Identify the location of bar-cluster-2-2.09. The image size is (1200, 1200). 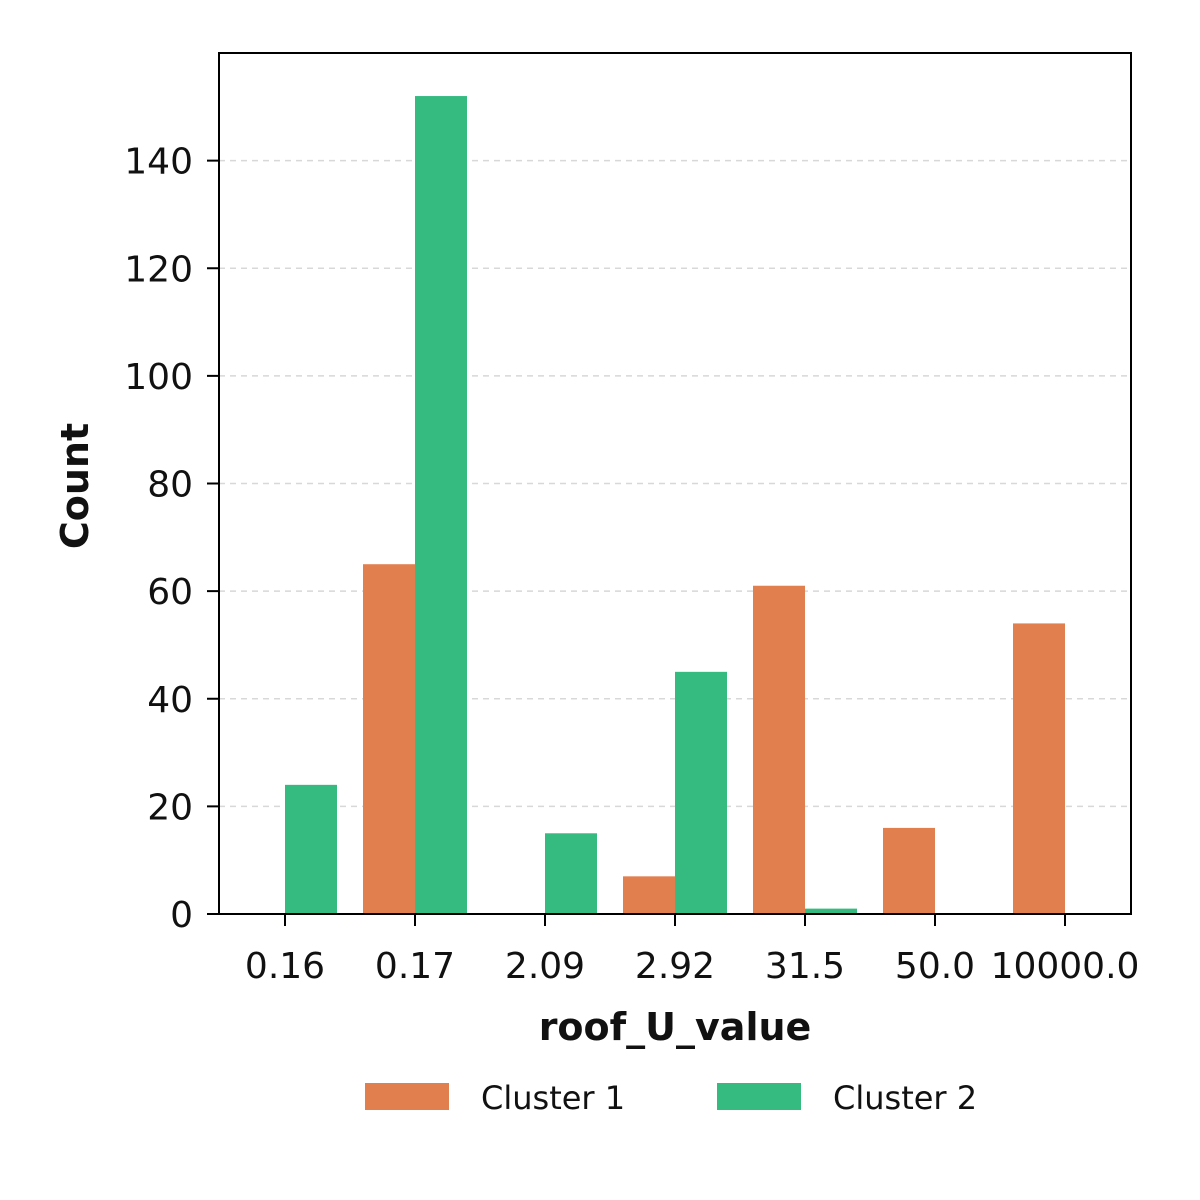
(571, 873).